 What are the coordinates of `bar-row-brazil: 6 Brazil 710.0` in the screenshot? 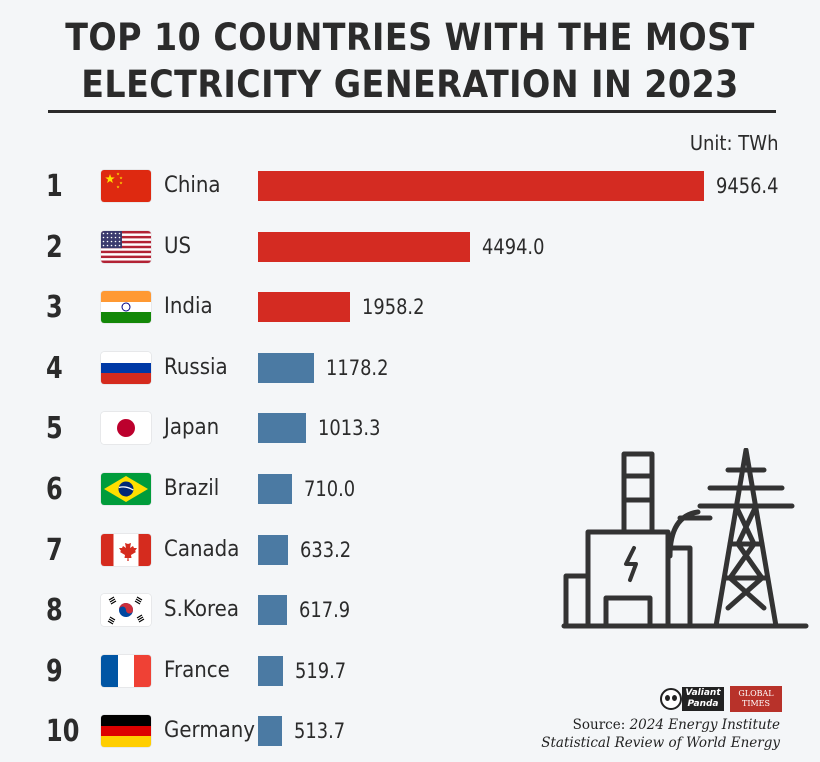 It's located at (410, 489).